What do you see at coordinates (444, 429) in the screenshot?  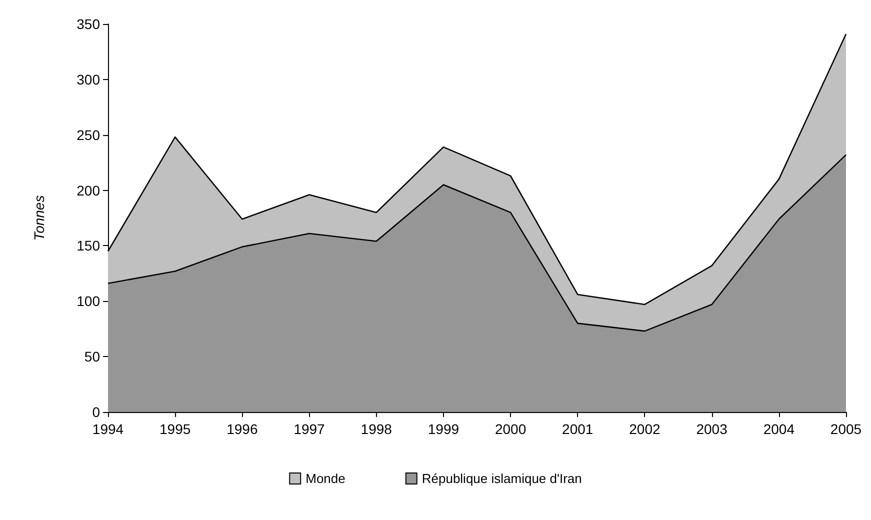 I see `x-tick-label: 1999` at bounding box center [444, 429].